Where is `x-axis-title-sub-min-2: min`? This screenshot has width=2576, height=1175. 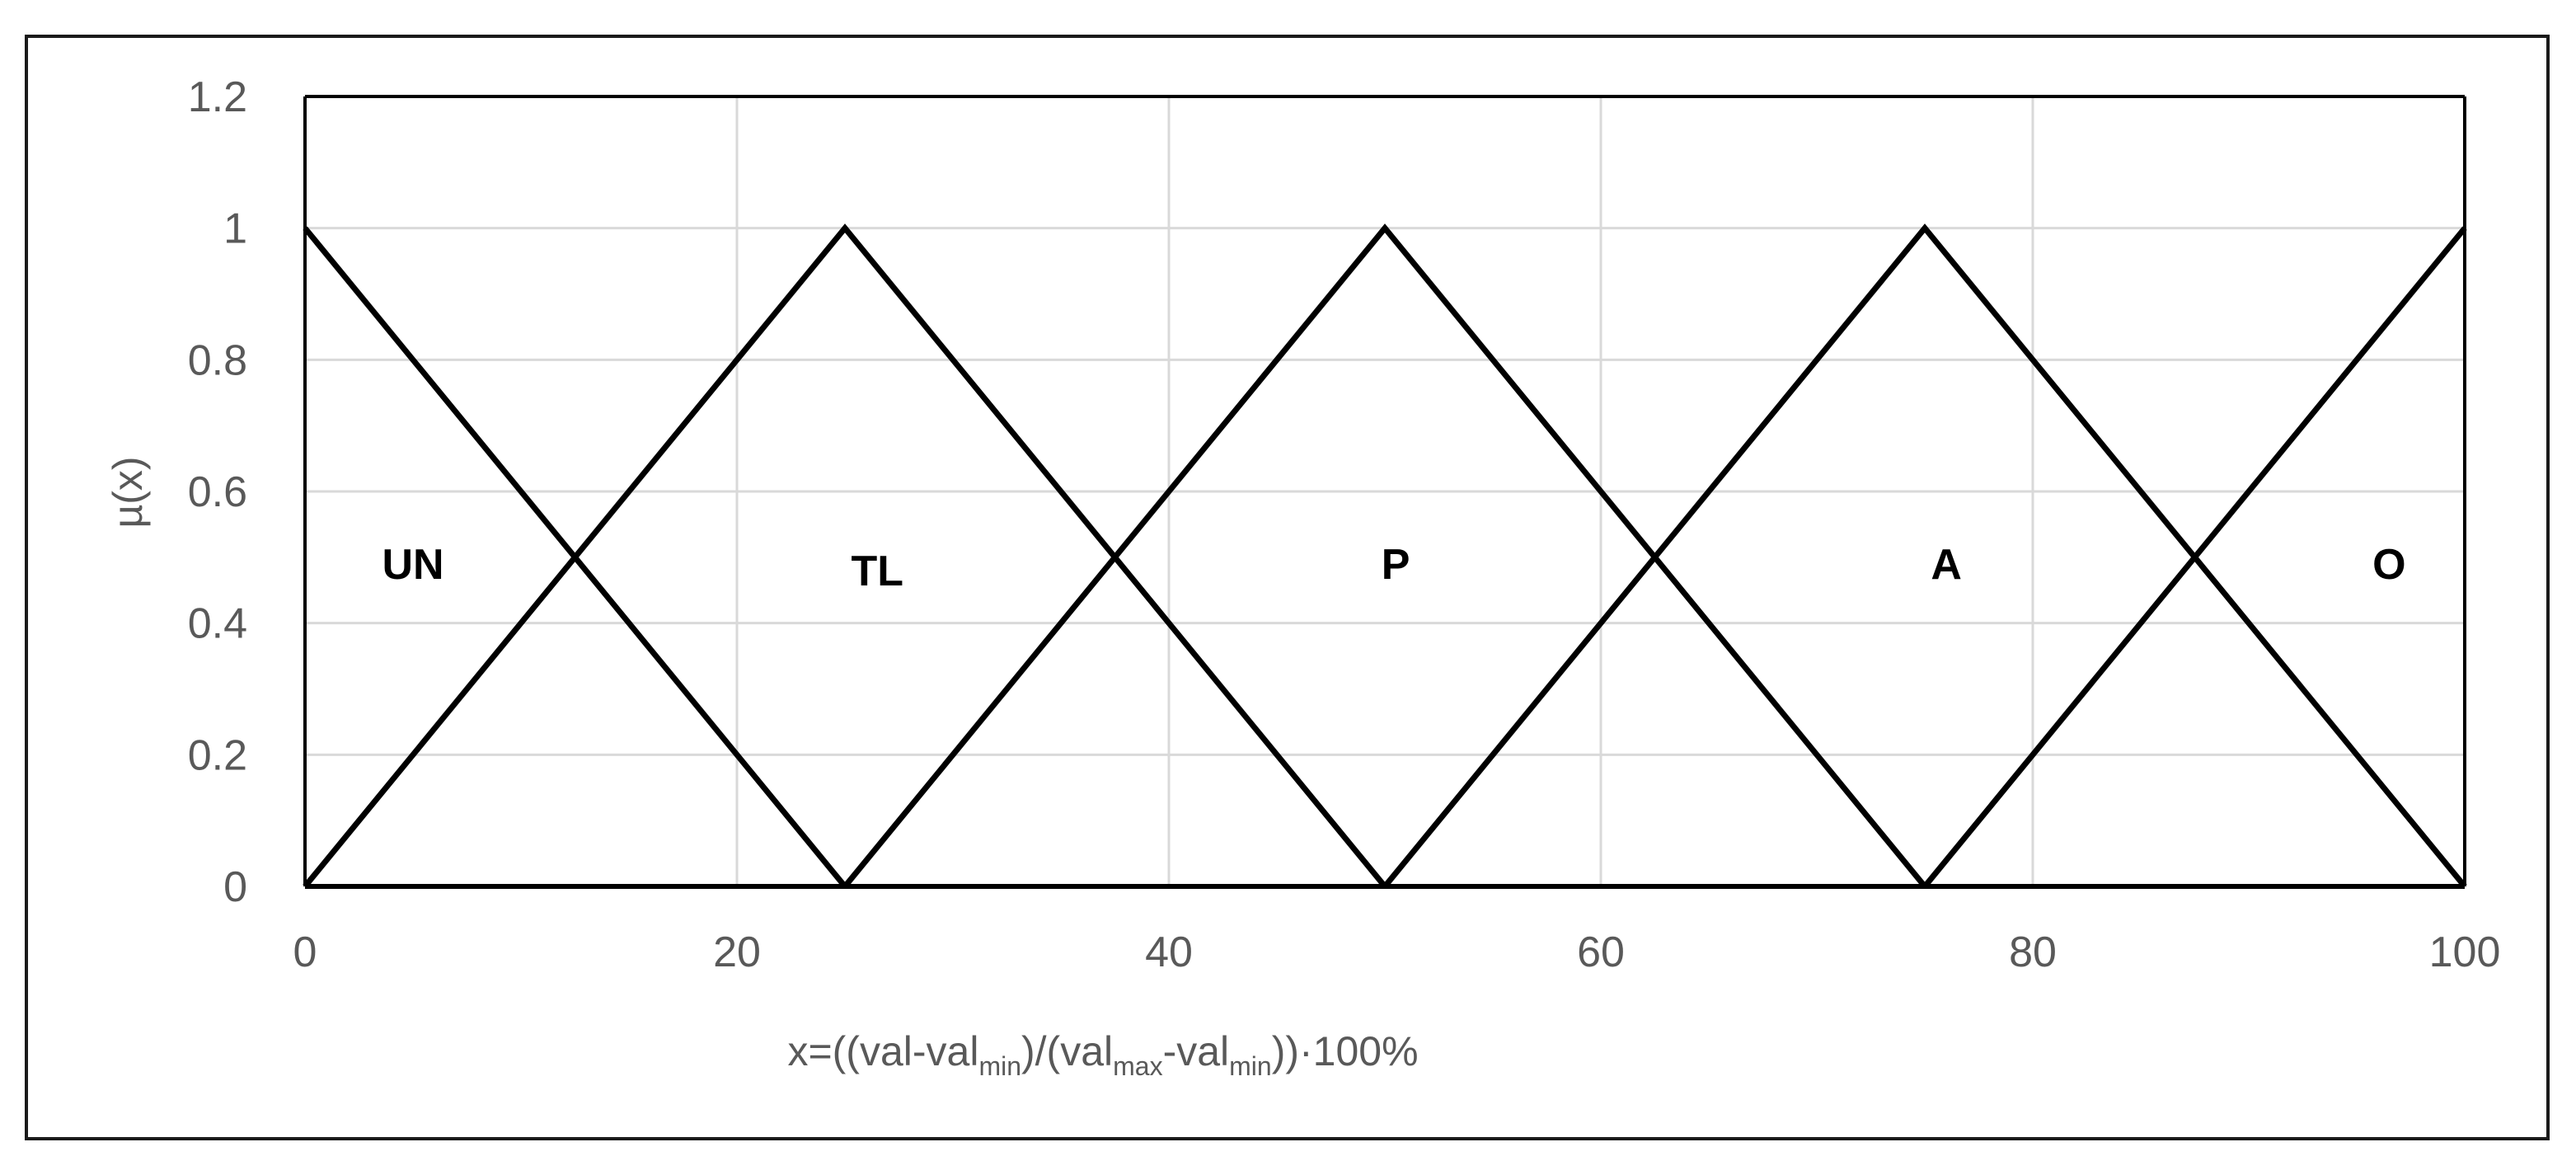
x-axis-title-sub-min-2: min is located at coordinates (1250, 1066).